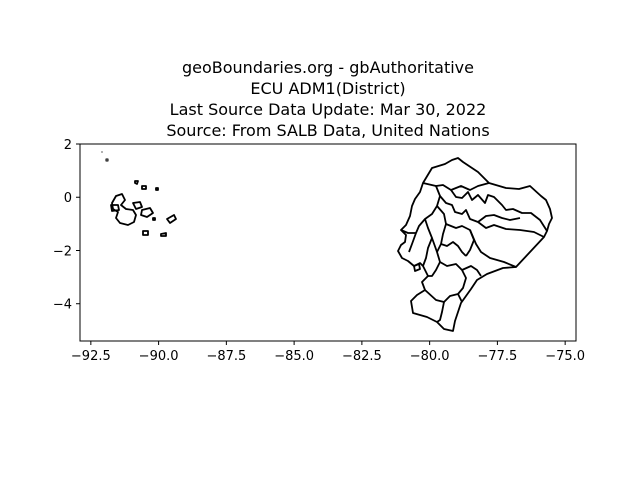 The image size is (640, 480). Describe the element at coordinates (154, 219) in the screenshot. I see `island-santa-fe` at that location.